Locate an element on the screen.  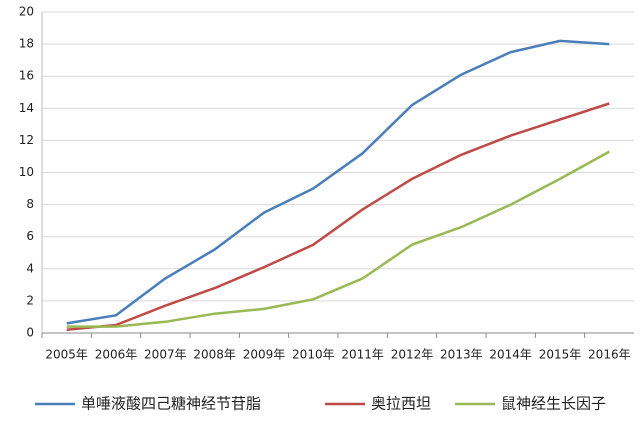
x-tick-label: 2011年 is located at coordinates (362, 355).